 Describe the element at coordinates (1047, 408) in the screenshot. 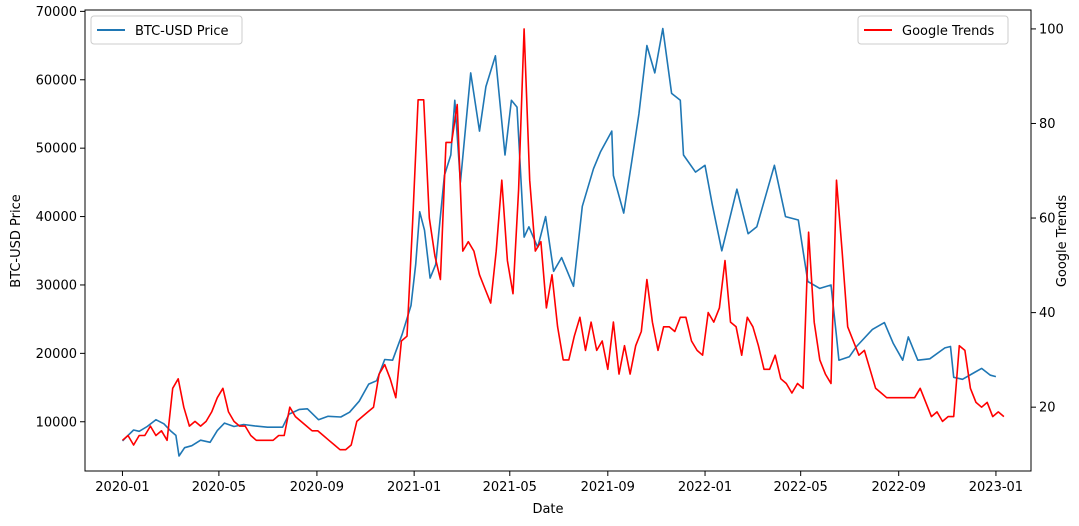

I see `y-right-tick-label: 20` at that location.